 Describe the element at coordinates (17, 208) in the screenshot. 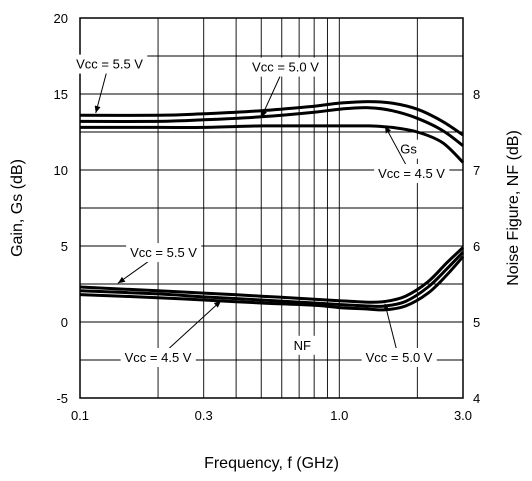

I see `y-axis-left-title: Gain, Gs (dB)` at that location.